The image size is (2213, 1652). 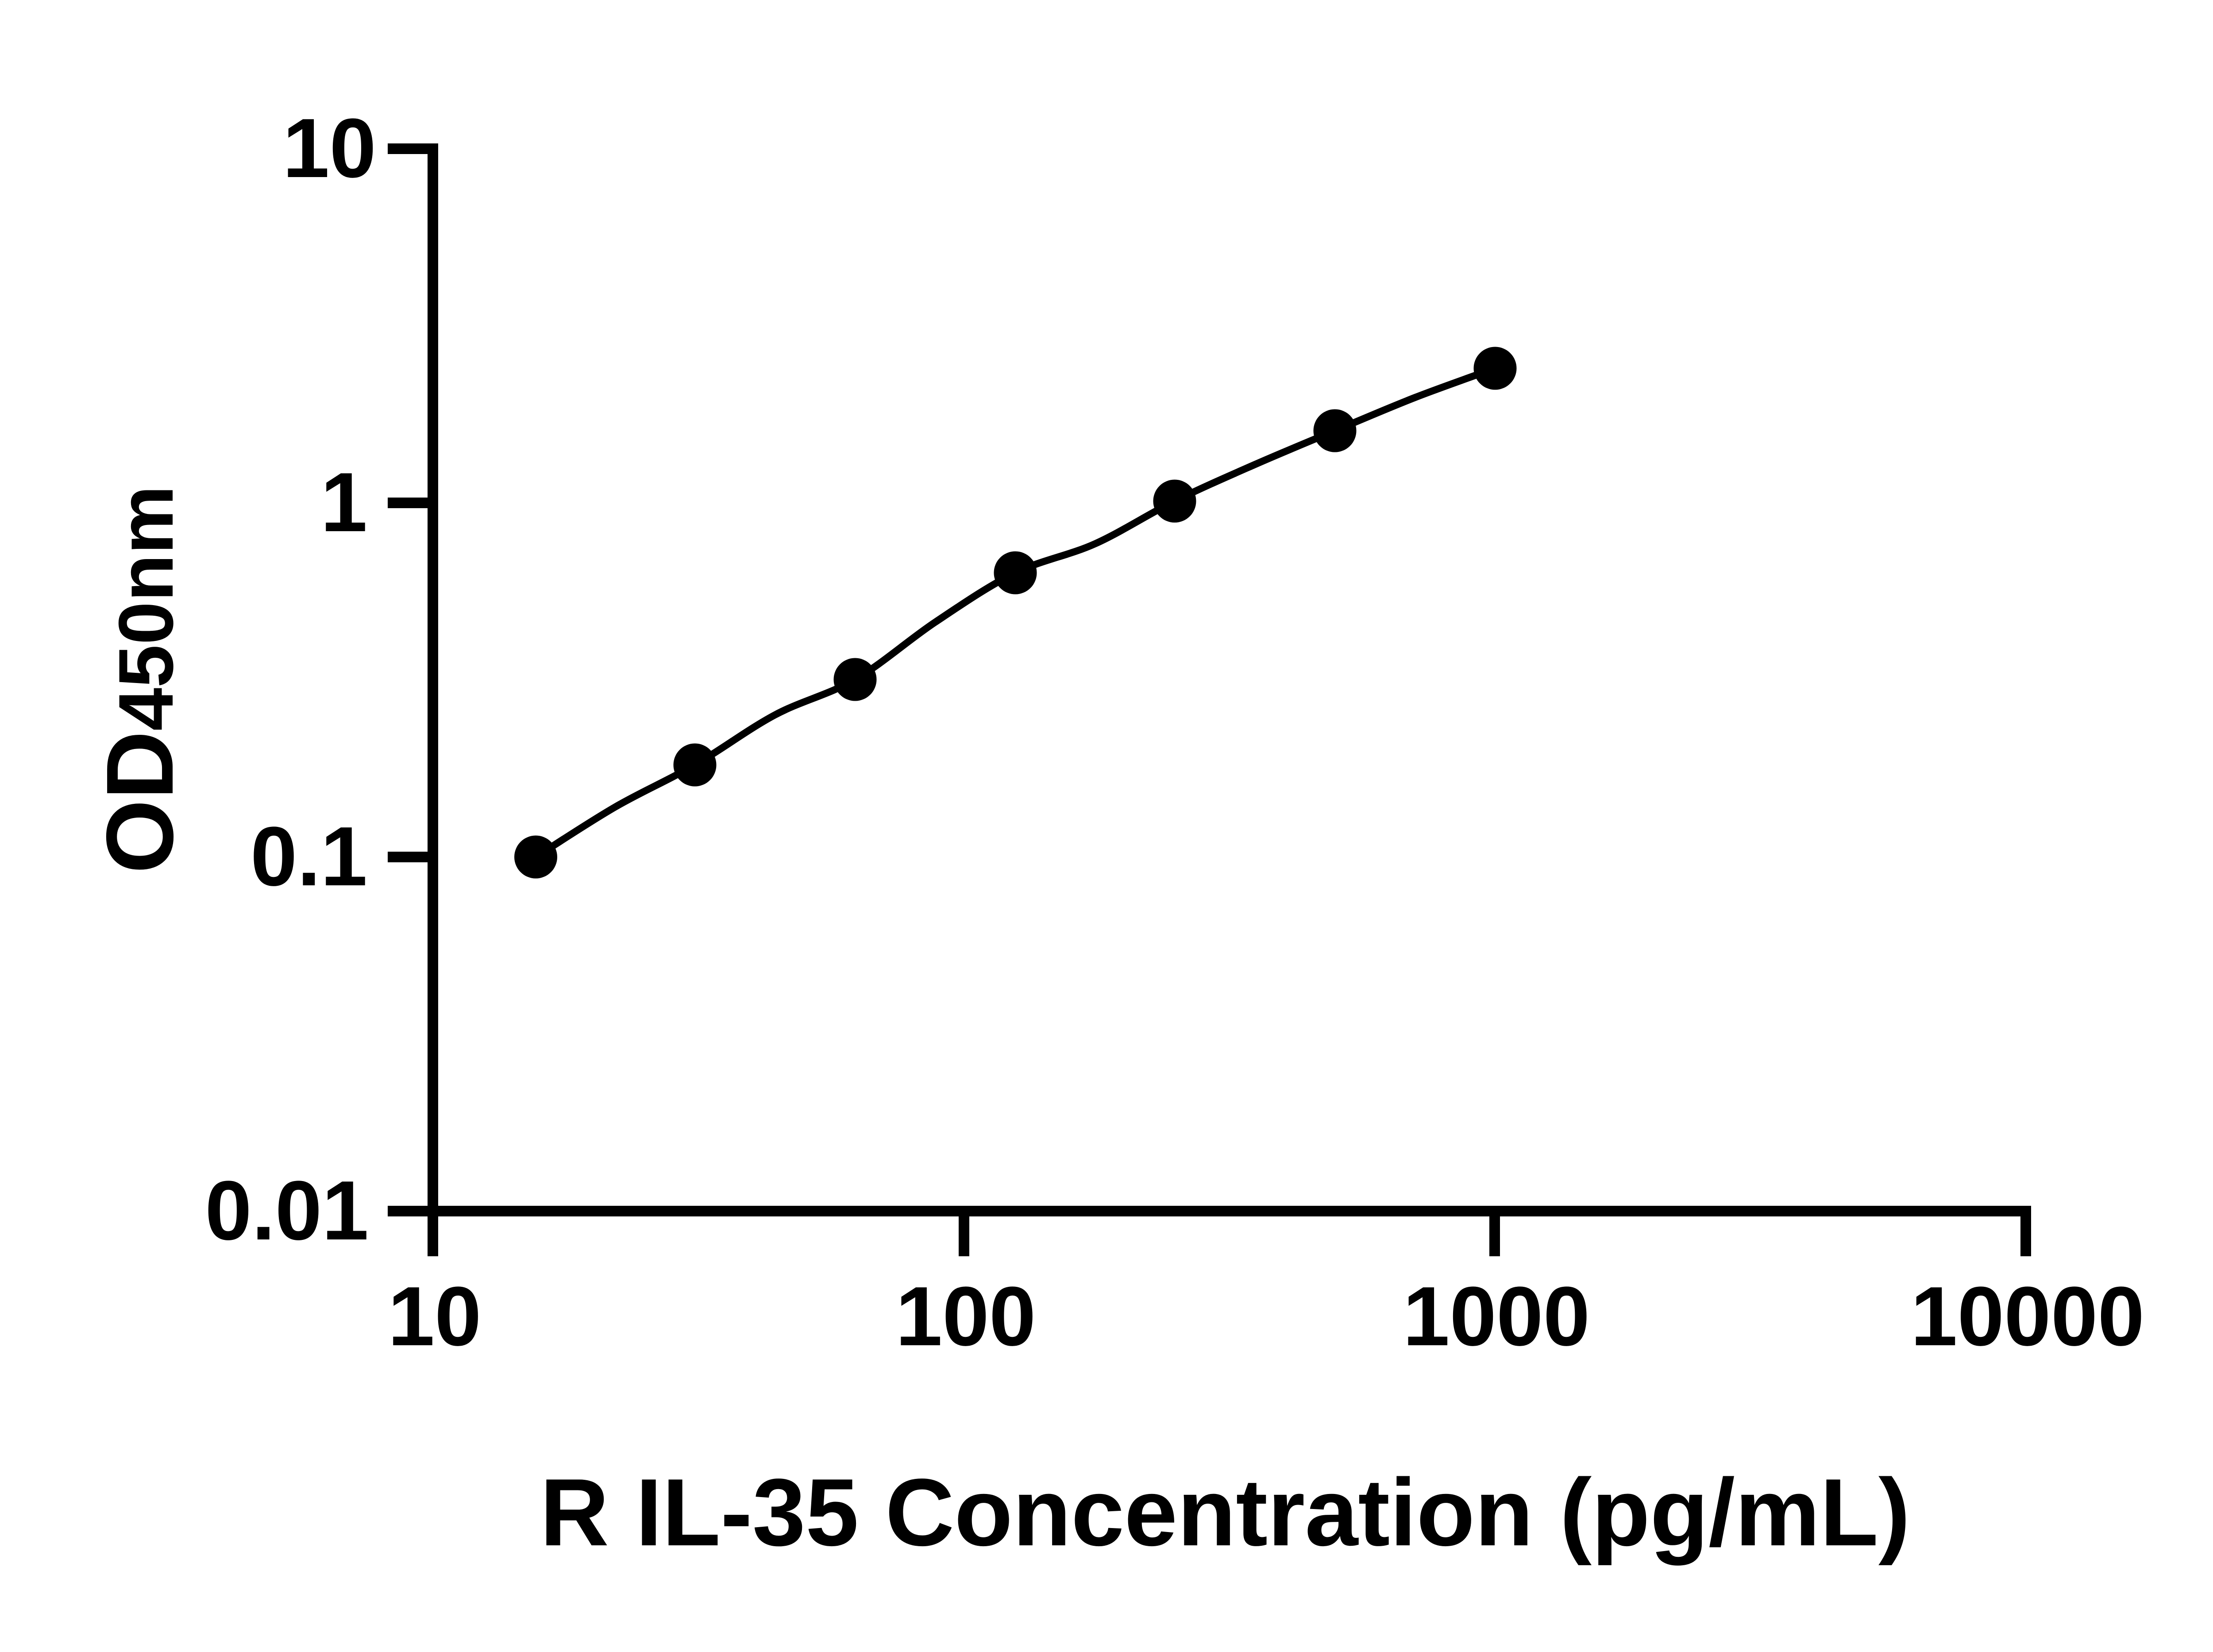 I want to click on svg-text: OD450nm, so click(x=139, y=680).